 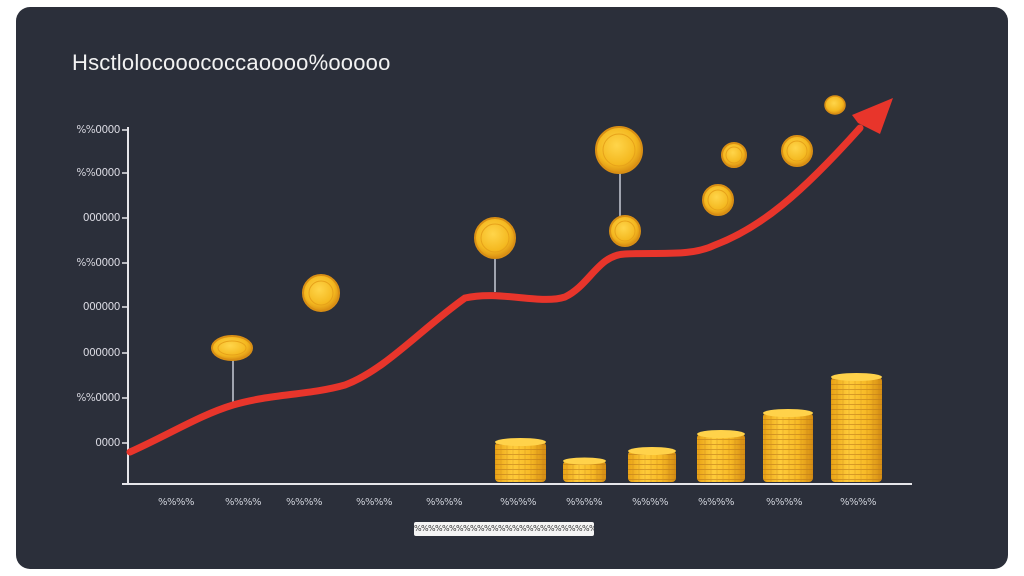 What do you see at coordinates (504, 529) in the screenshot?
I see `legend-box: %%%%%%%%%%%%%%%%%%%%%%%%%%%%` at bounding box center [504, 529].